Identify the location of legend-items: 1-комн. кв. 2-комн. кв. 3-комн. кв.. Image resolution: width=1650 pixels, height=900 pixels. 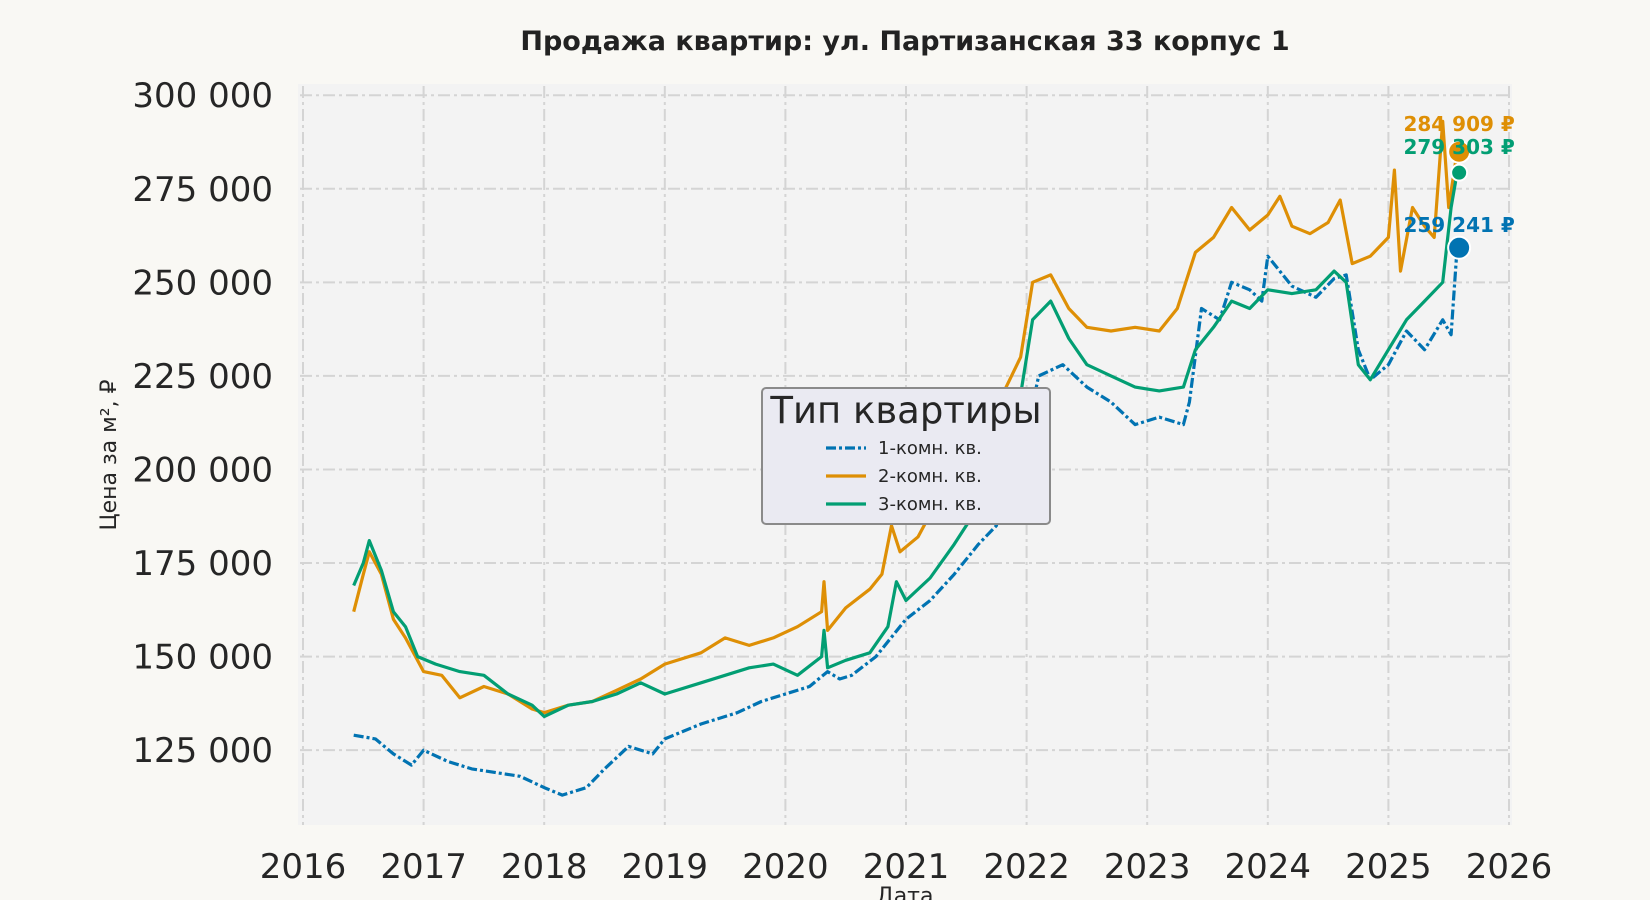
(904, 476).